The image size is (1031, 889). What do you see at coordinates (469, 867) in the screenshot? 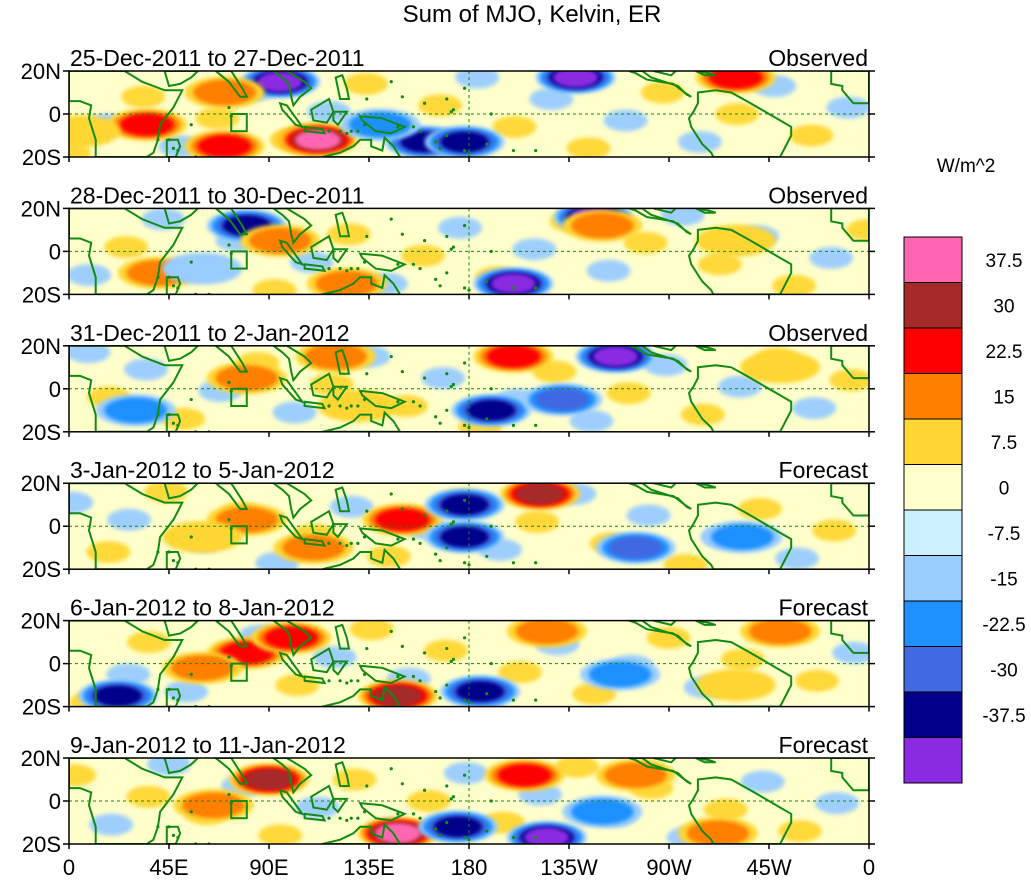
I see `x-tick-label: 180` at bounding box center [469, 867].